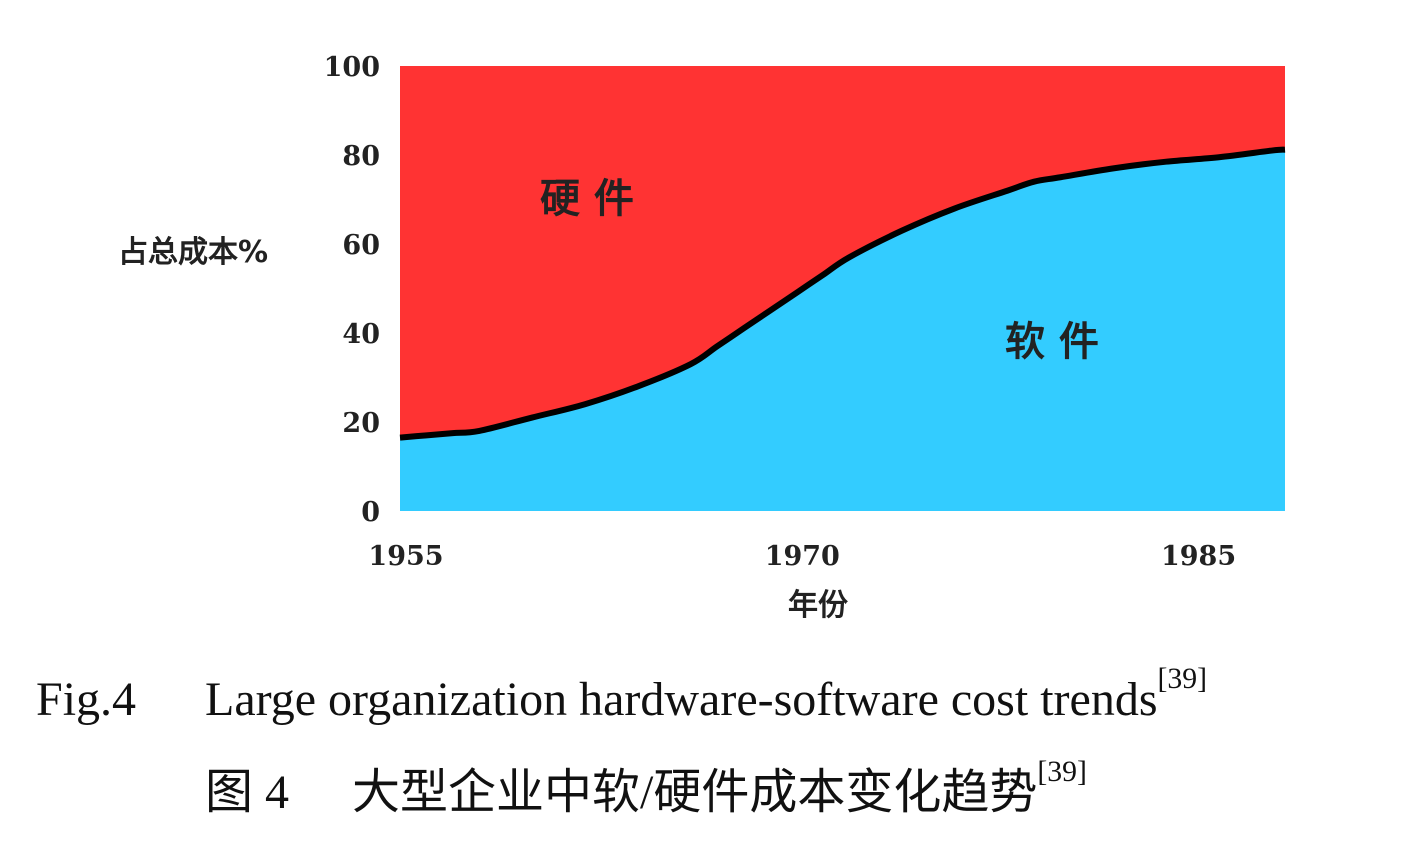  Describe the element at coordinates (818, 605) in the screenshot. I see `x-axis-label: 年份` at that location.